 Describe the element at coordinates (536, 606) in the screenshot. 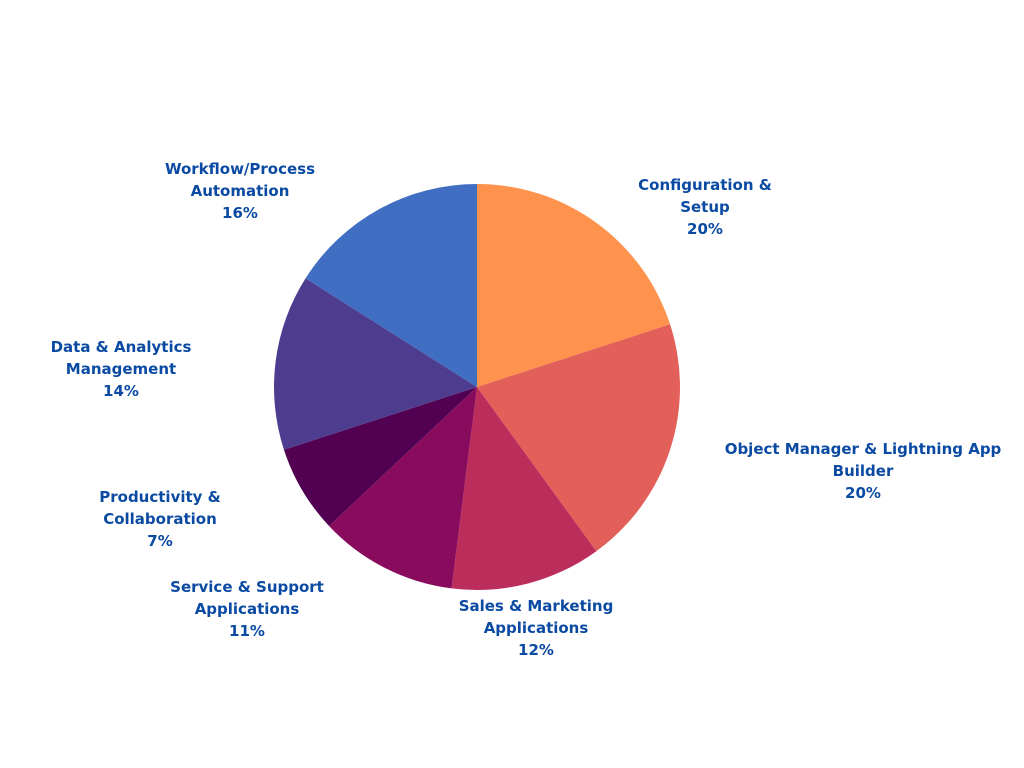

I see `slice-label-line: Sales & Marketing` at that location.